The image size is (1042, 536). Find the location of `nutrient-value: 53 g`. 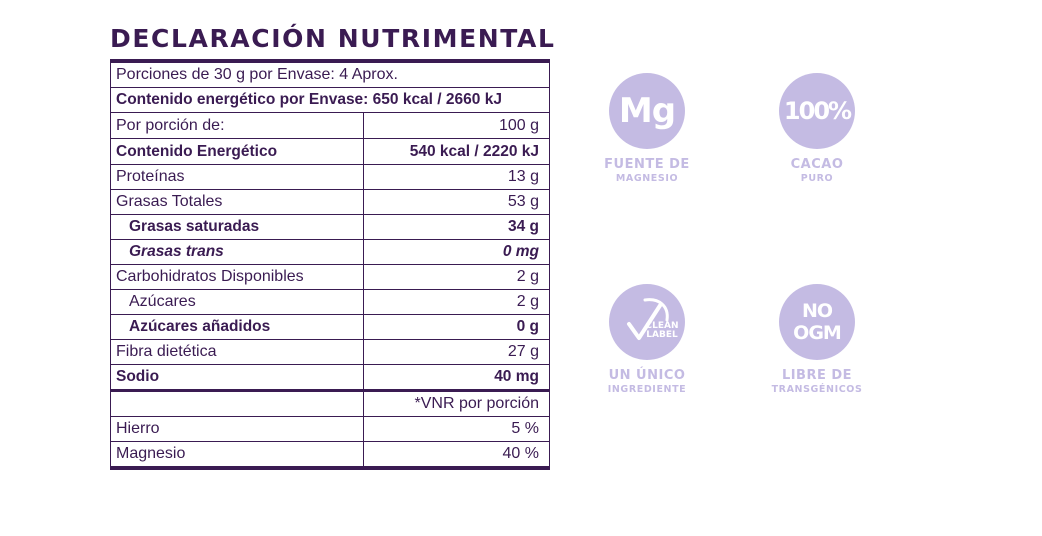

nutrient-value: 53 g is located at coordinates (523, 201).